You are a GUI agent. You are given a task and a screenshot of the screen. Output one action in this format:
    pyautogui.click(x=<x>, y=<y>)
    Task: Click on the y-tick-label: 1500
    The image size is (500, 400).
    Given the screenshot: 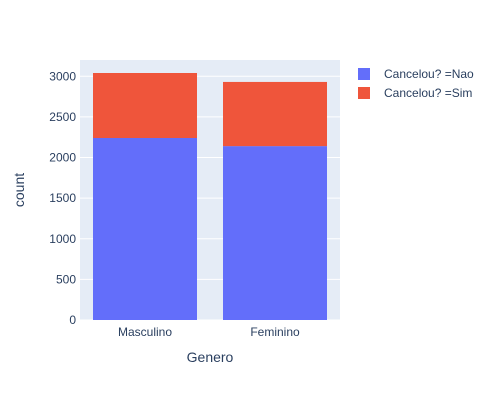 What is the action you would take?
    pyautogui.click(x=62, y=198)
    